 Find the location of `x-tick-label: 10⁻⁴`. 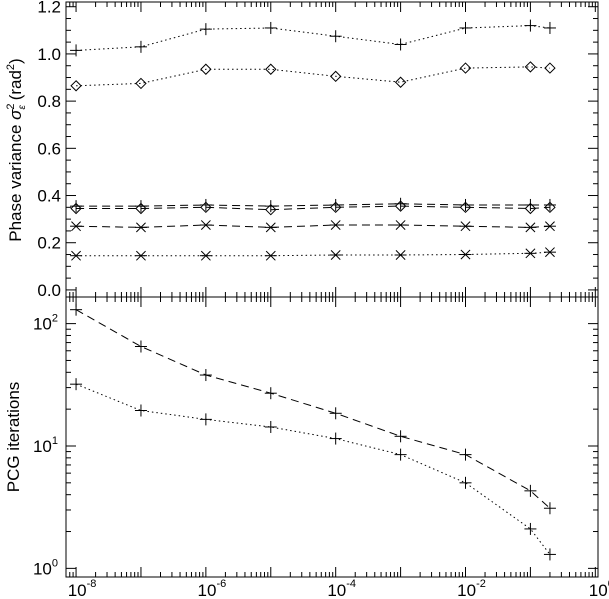

x-tick-label: 10⁻⁴ is located at coordinates (341, 588).